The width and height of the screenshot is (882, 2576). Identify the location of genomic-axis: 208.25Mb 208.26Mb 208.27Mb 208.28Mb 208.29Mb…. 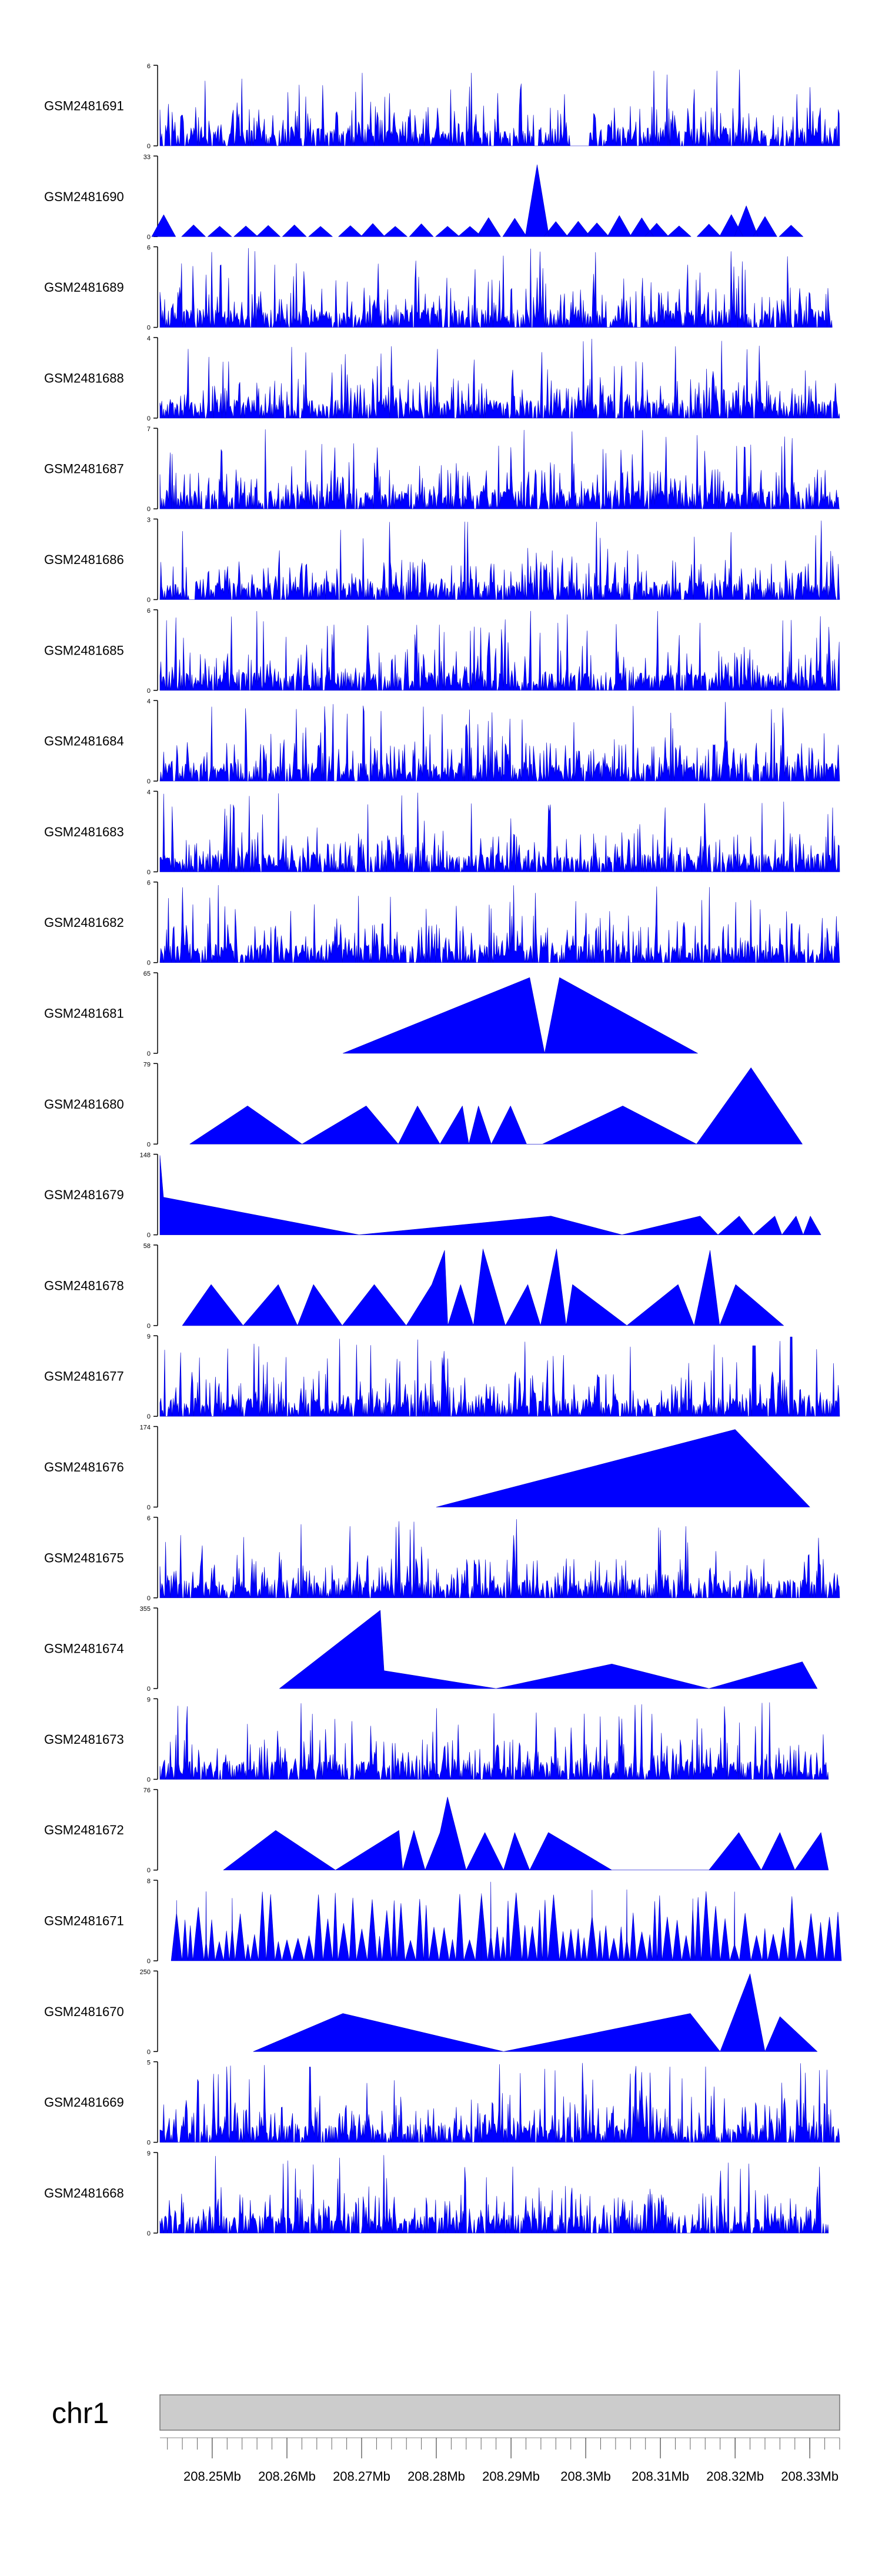
(500, 2460).